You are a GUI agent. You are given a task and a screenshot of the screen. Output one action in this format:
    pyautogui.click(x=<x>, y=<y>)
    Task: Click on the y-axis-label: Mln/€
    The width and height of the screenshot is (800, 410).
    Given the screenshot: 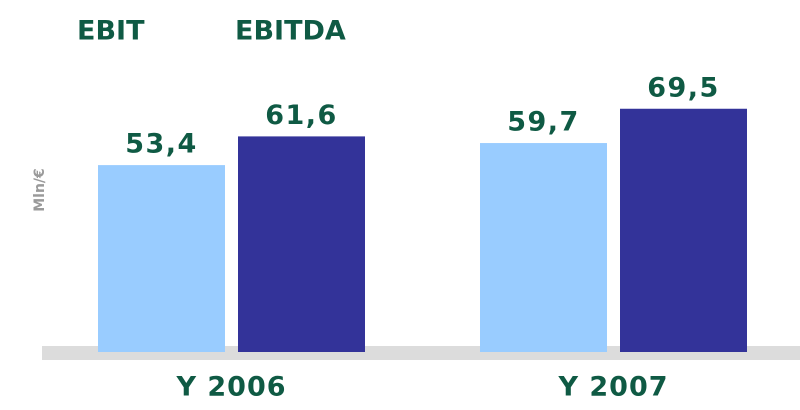 What is the action you would take?
    pyautogui.click(x=40, y=190)
    